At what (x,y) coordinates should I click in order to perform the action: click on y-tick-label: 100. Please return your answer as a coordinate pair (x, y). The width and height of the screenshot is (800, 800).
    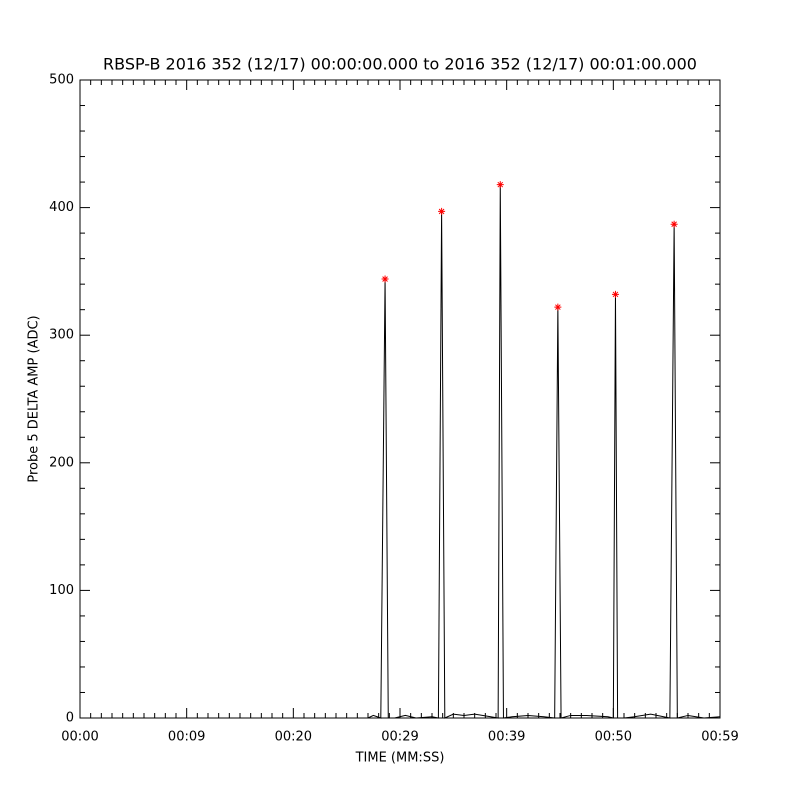
    Looking at the image, I should click on (61, 590).